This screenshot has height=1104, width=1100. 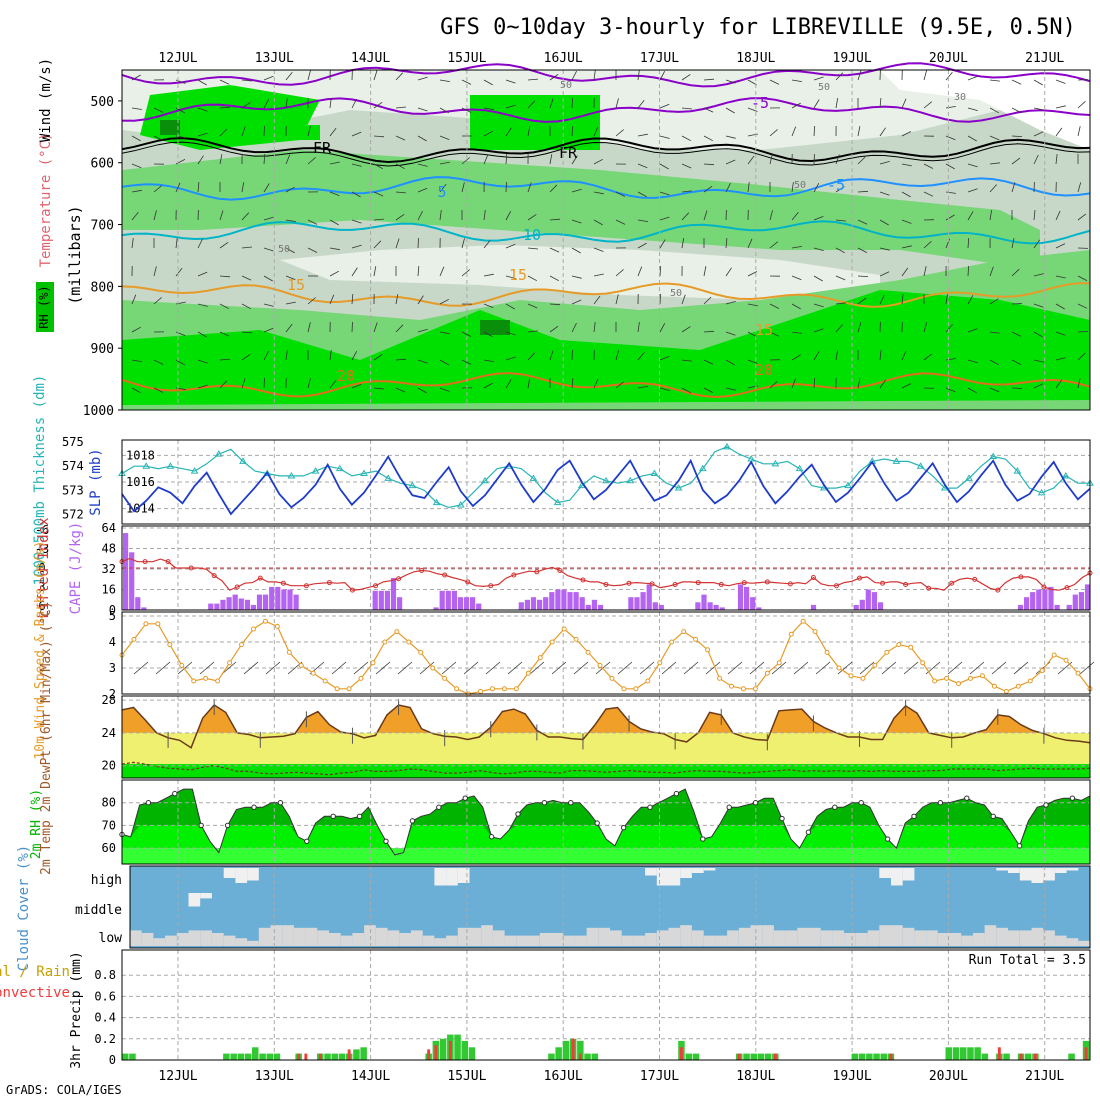 What do you see at coordinates (98, 910) in the screenshot?
I see `cloud-level-label: middle` at bounding box center [98, 910].